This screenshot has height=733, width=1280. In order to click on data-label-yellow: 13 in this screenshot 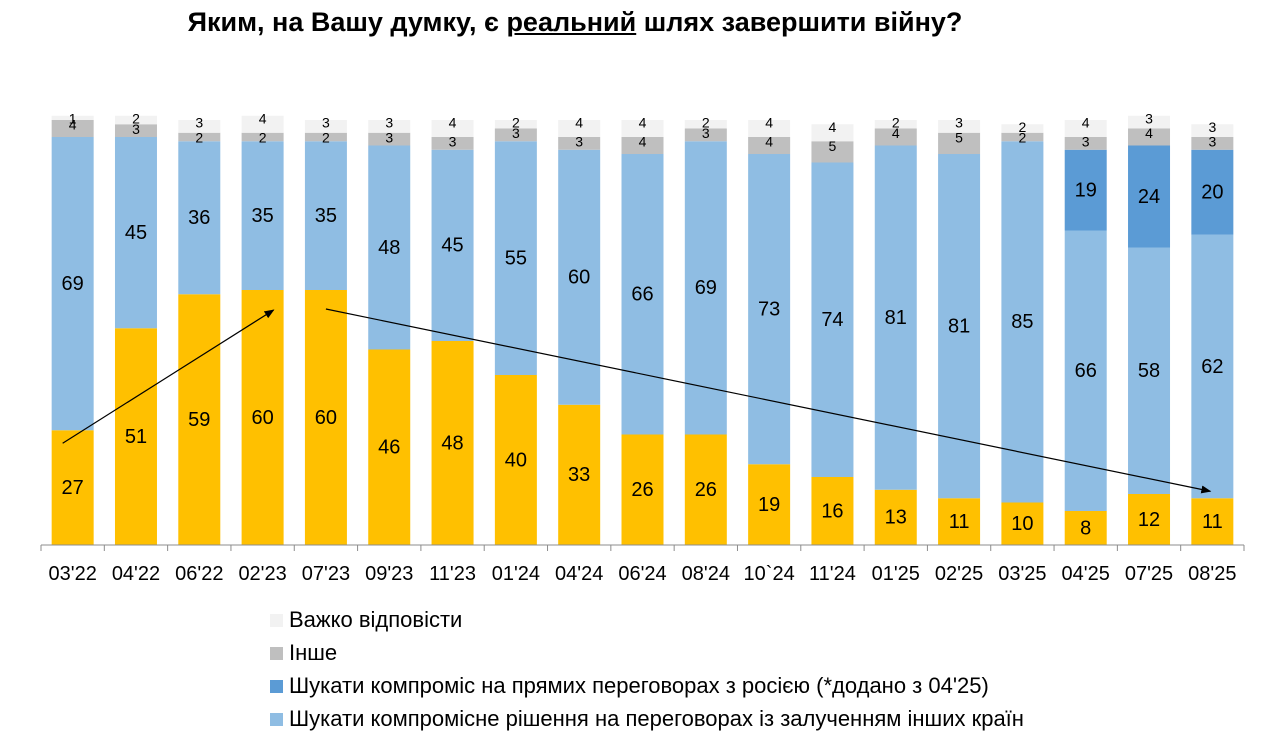, I will do `click(896, 518)`.